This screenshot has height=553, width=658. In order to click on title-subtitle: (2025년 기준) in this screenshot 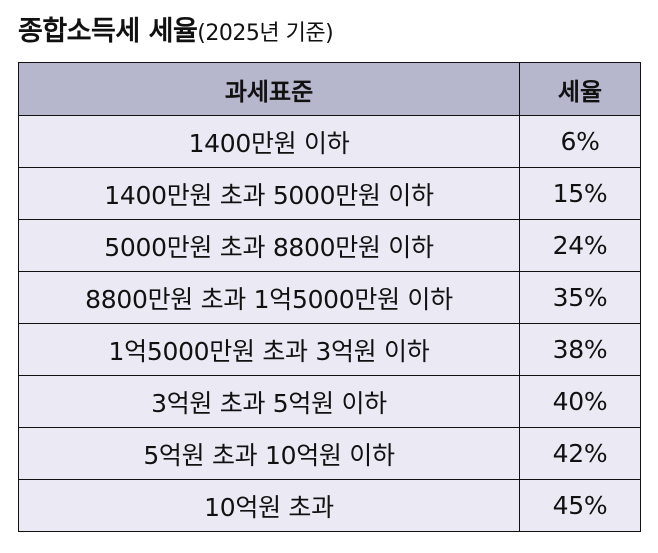, I will do `click(265, 33)`.